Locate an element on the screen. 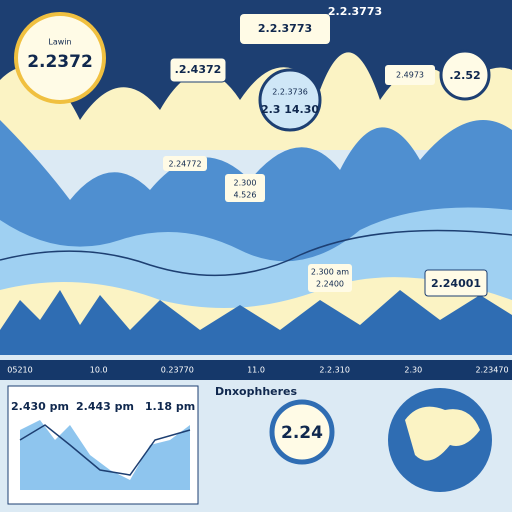 The image size is (512, 512). center-value: 2.2.3736 is located at coordinates (290, 92).